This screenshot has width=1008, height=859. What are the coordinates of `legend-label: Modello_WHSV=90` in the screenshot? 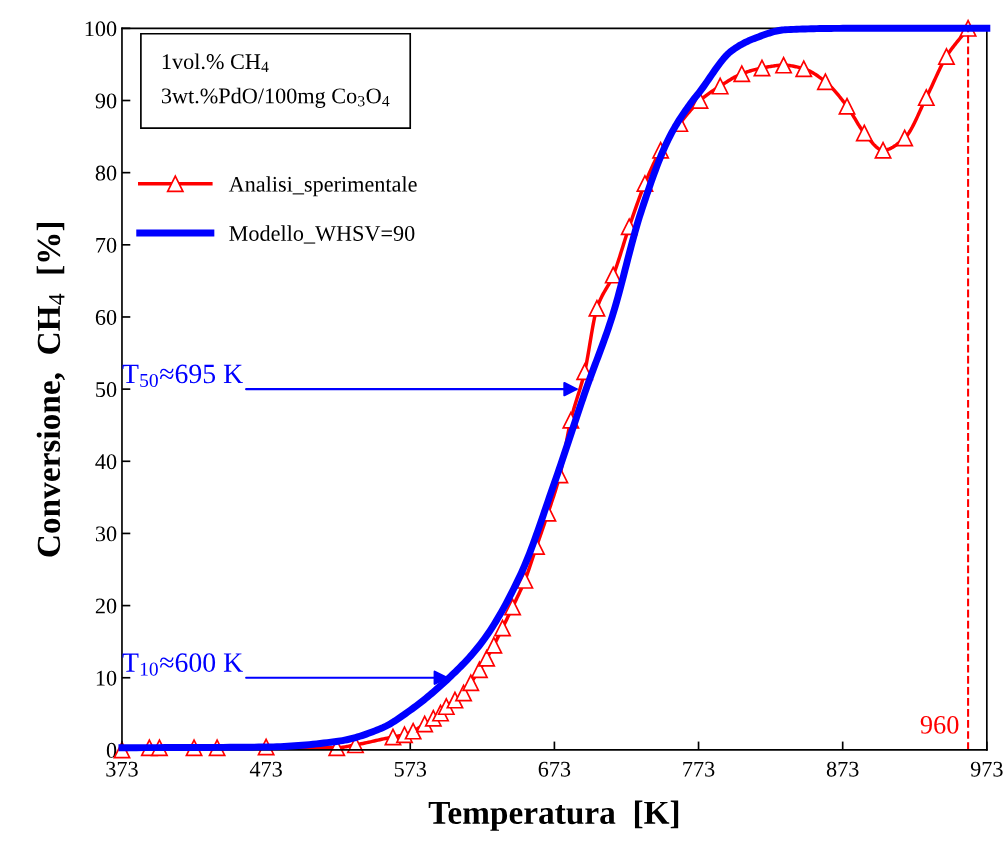 It's located at (322, 234).